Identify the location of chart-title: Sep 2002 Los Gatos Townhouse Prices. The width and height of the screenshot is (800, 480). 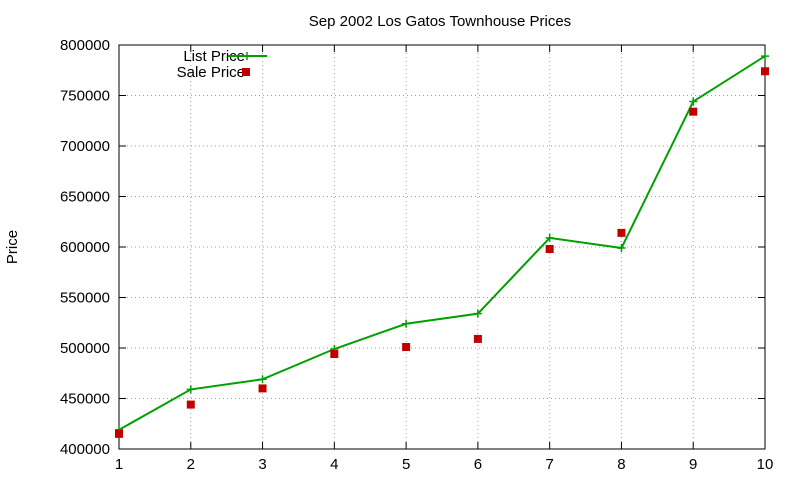
(440, 21).